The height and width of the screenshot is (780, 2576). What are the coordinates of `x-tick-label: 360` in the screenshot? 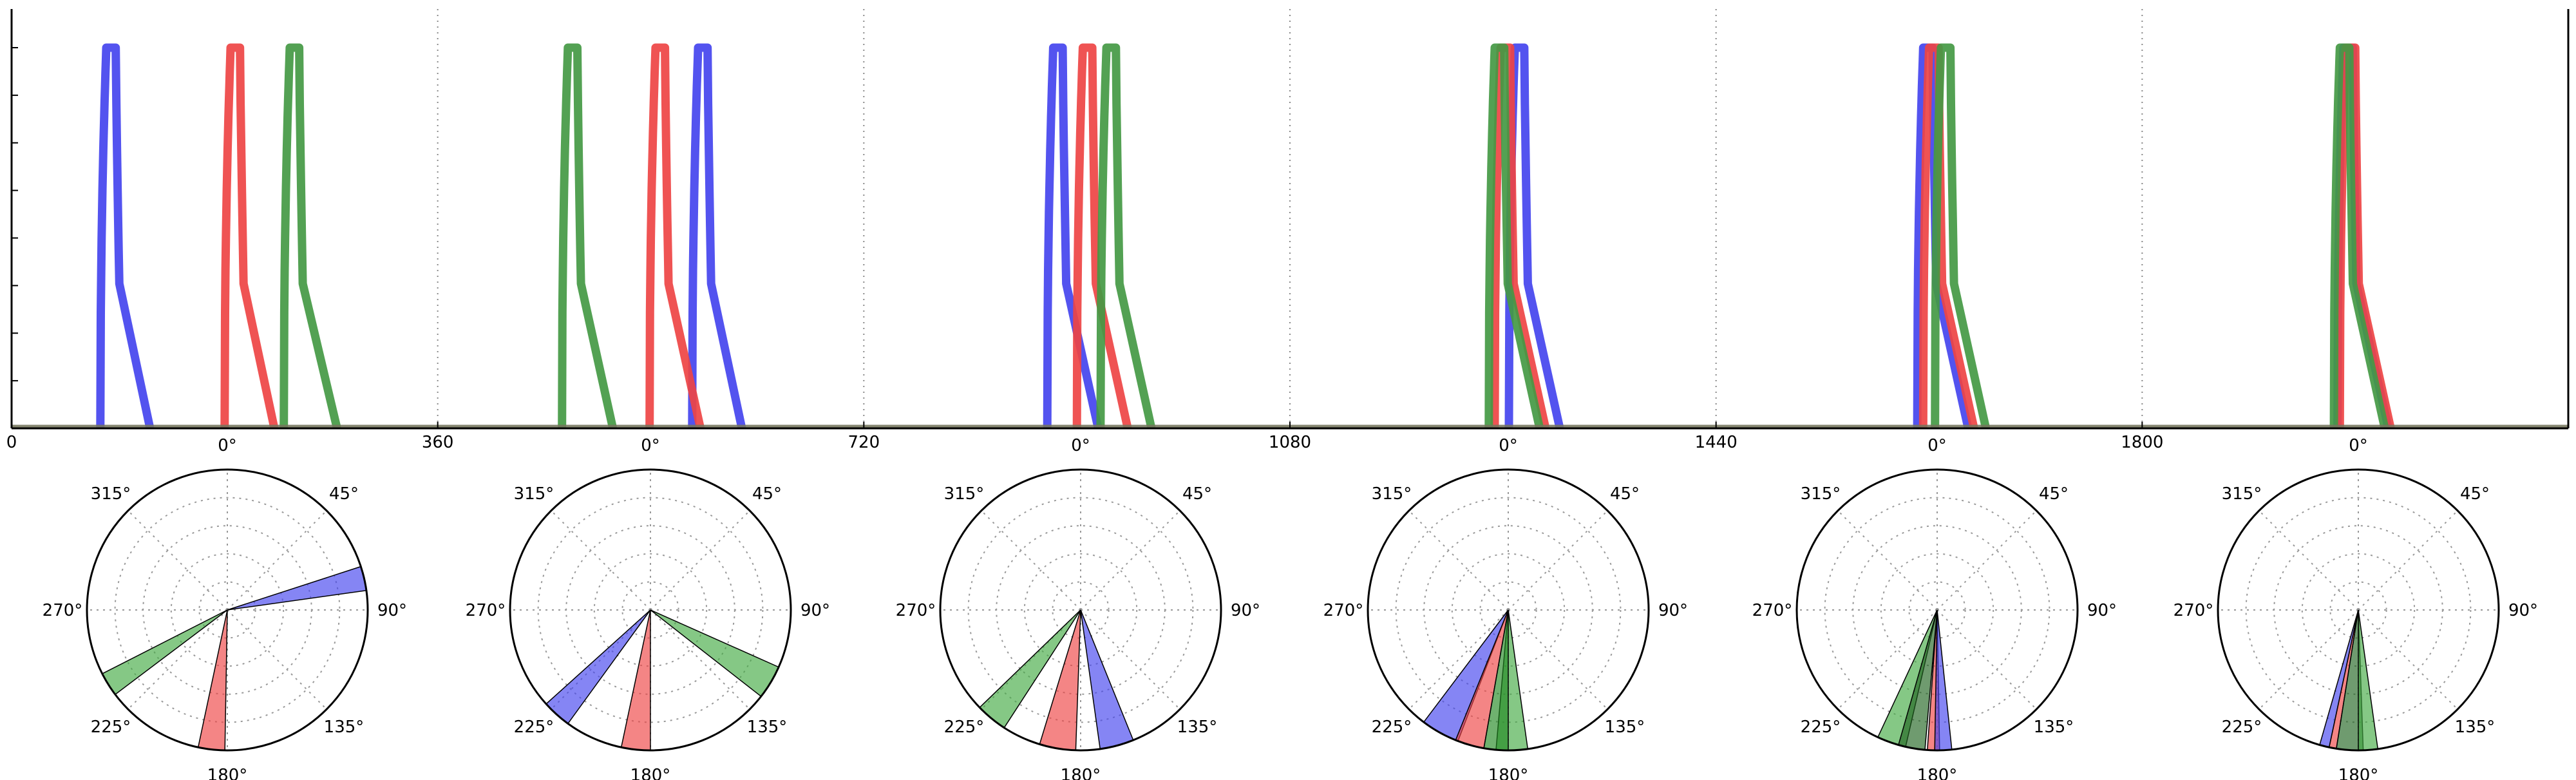 It's located at (438, 442).